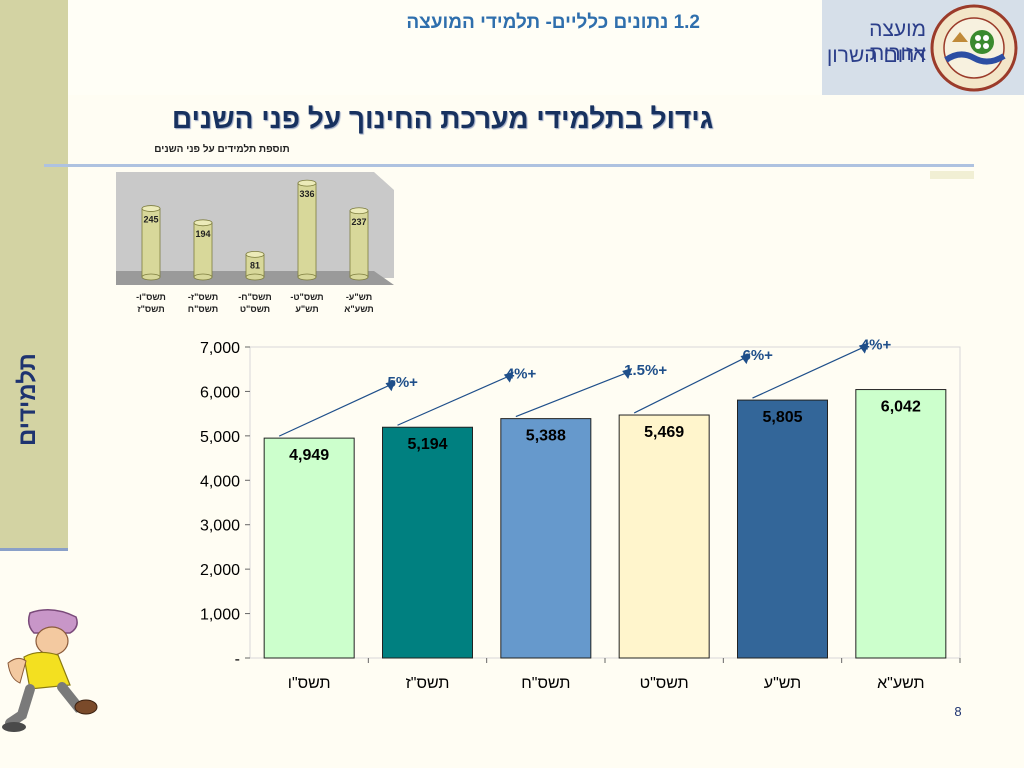 This screenshot has width=1024, height=768. What do you see at coordinates (428, 683) in the screenshot?
I see `x-category-label: תשס"ז` at bounding box center [428, 683].